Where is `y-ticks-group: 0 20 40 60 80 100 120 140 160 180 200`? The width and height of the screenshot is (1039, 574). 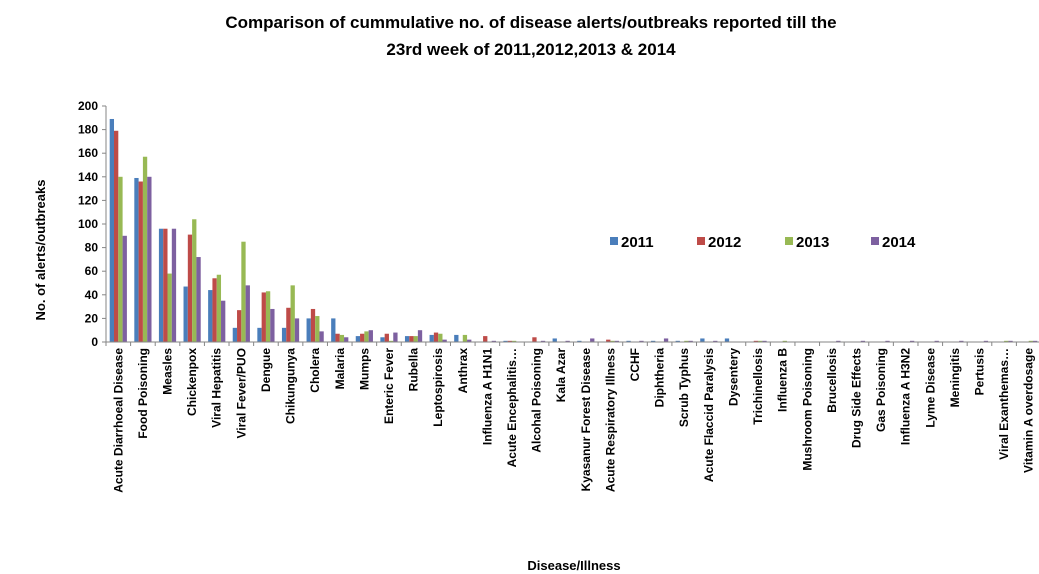 y-ticks-group: 0 20 40 60 80 100 120 140 160 180 200 is located at coordinates (92, 224).